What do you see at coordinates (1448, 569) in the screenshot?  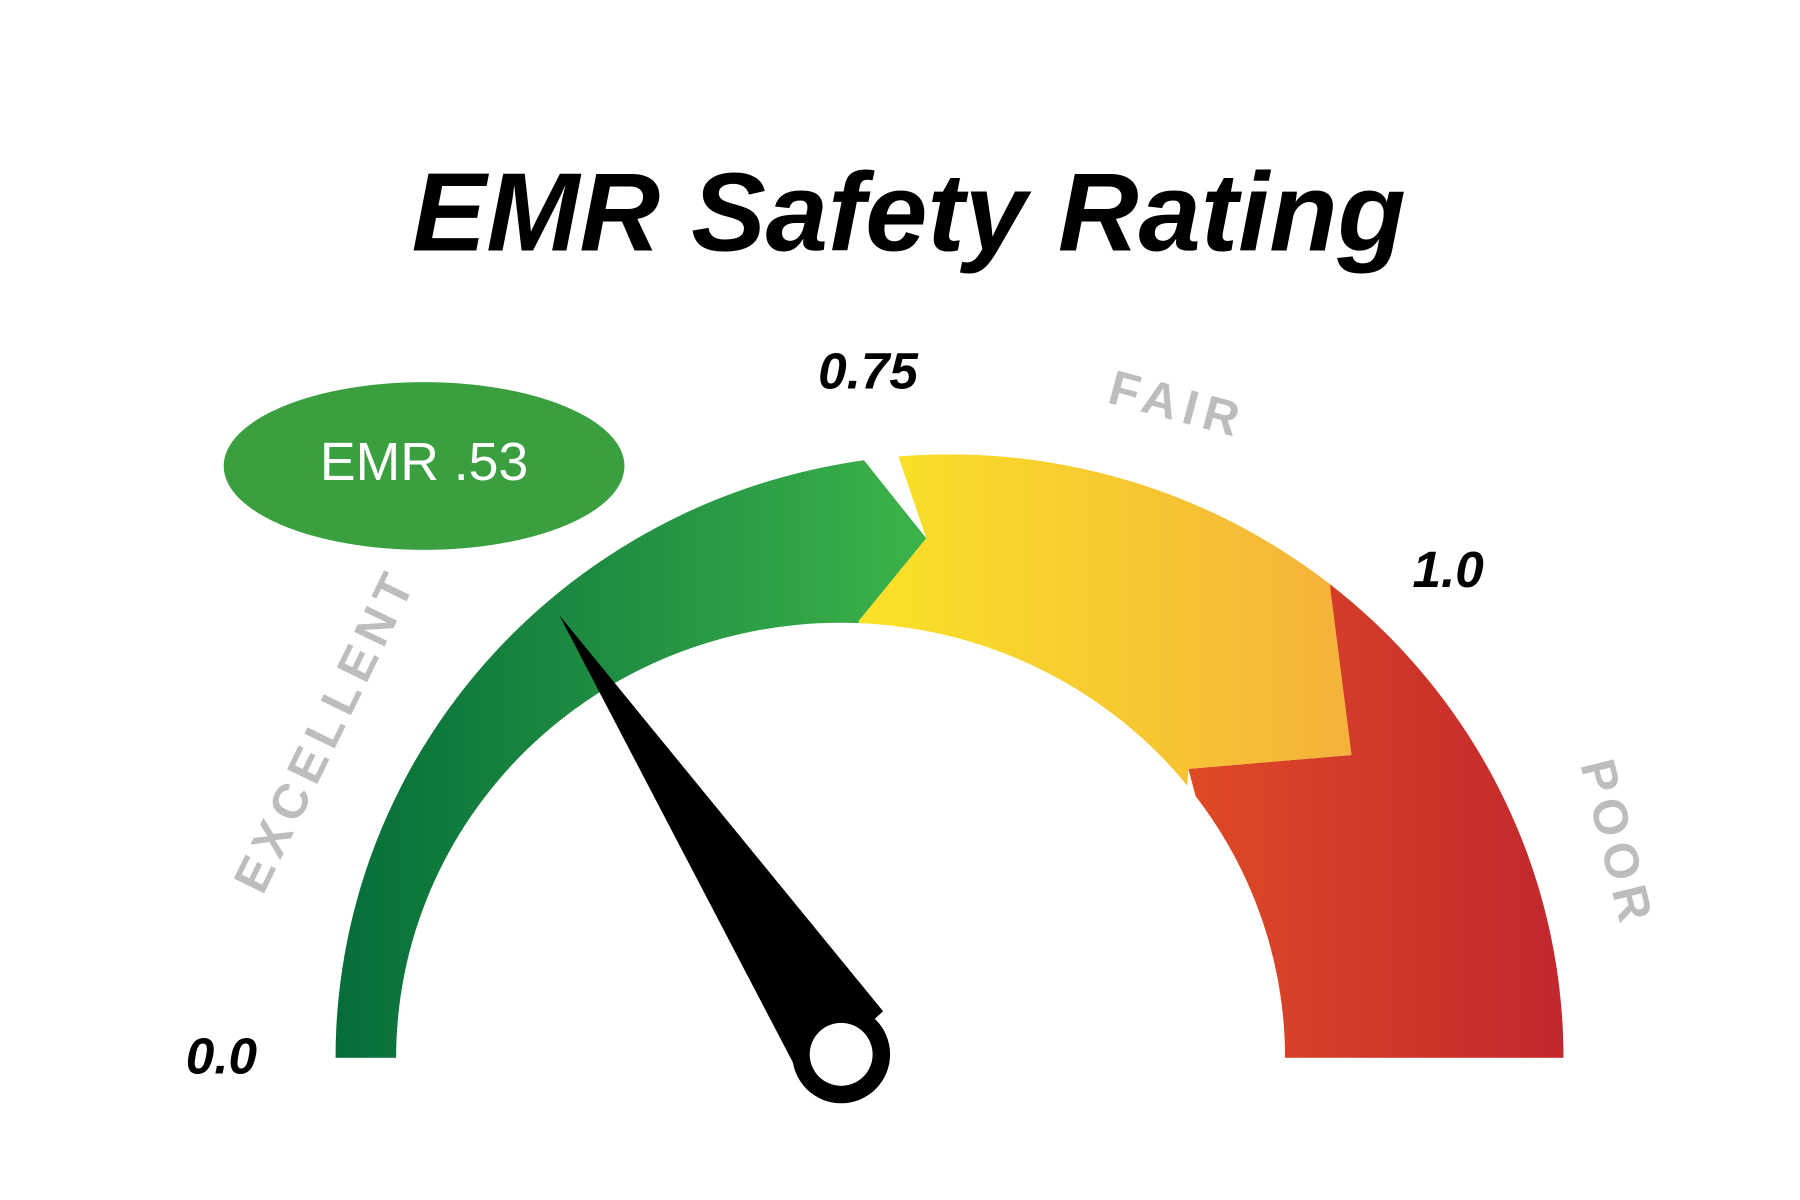 I see `scale-label: 1.0` at bounding box center [1448, 569].